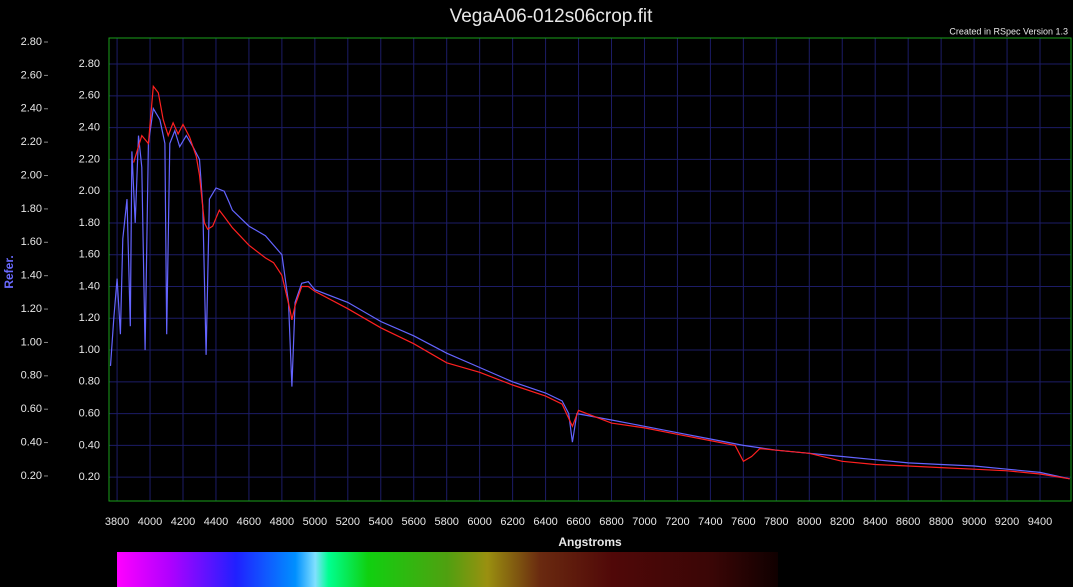 This screenshot has height=587, width=1073. Describe the element at coordinates (31, 75) in the screenshot. I see `y2-tick-label: 2.60` at that location.